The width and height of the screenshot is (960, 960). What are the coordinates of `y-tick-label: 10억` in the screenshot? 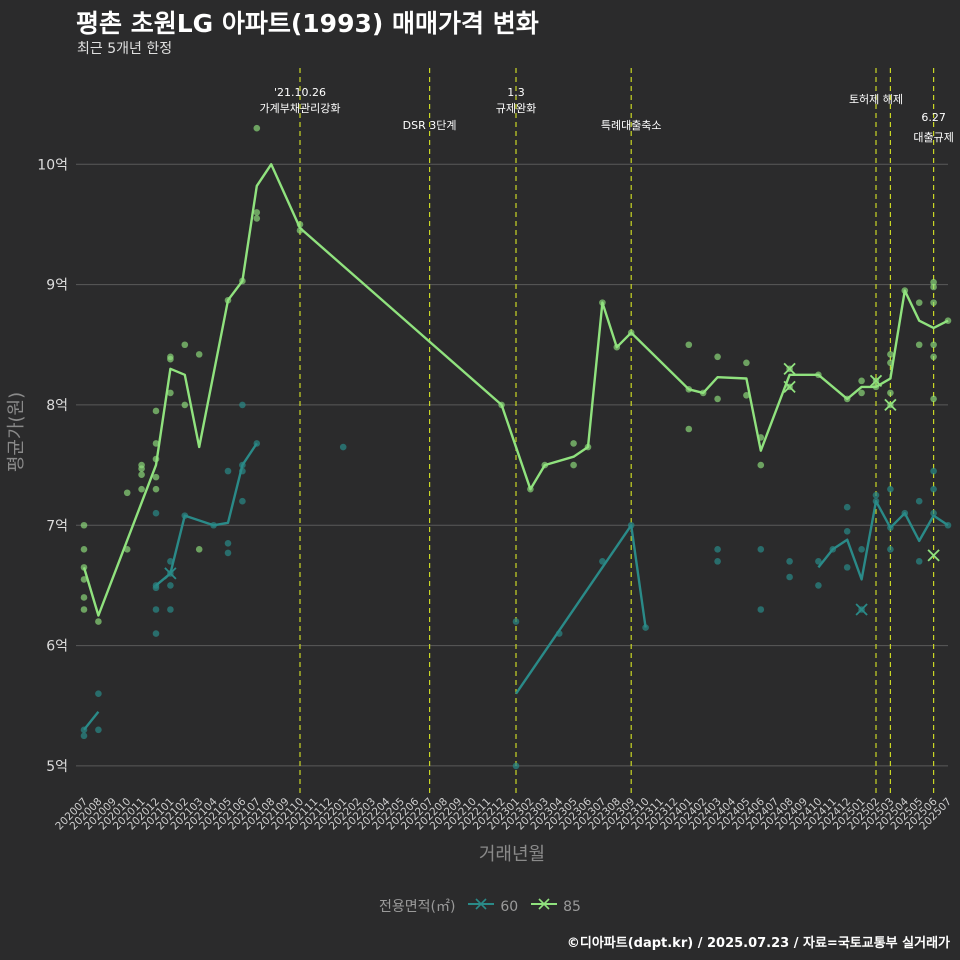 It's located at (52, 165).